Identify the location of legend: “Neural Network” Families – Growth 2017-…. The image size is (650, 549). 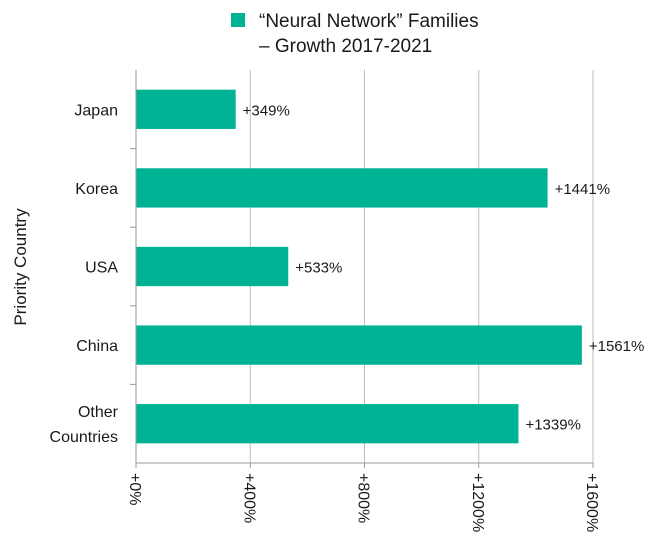
(355, 34).